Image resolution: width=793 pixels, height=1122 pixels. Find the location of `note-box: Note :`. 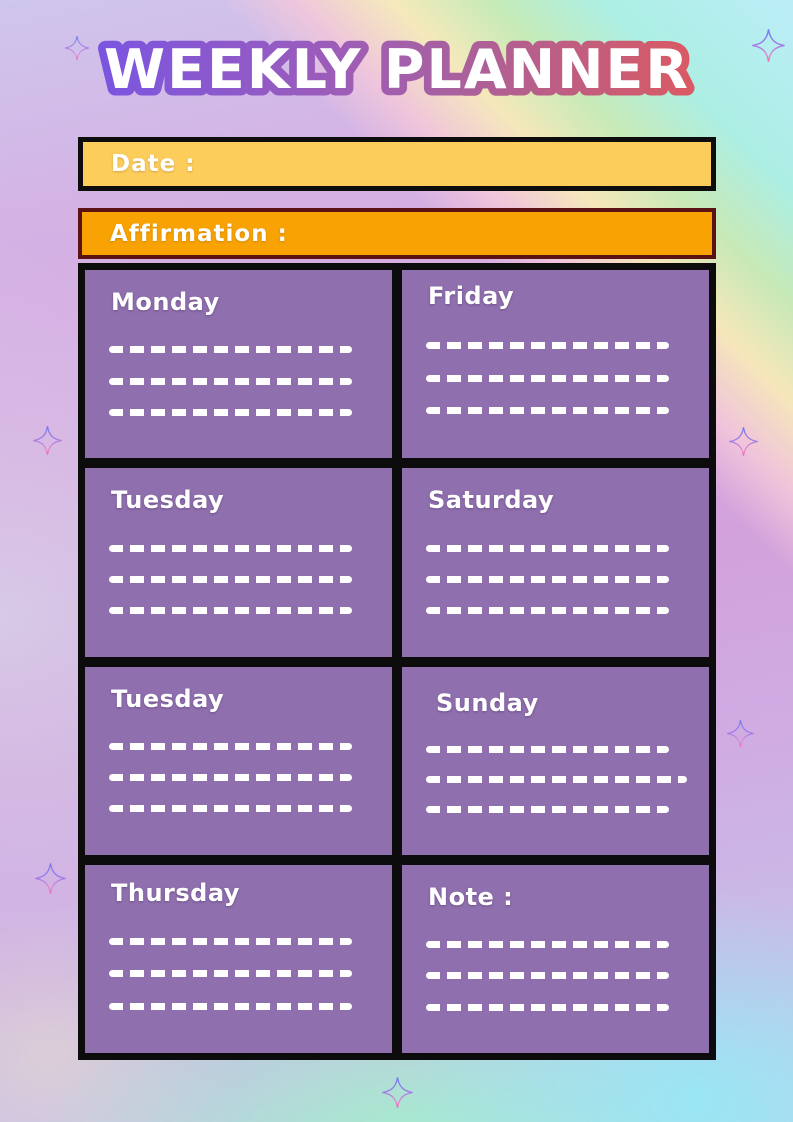

note-box: Note : is located at coordinates (555, 958).